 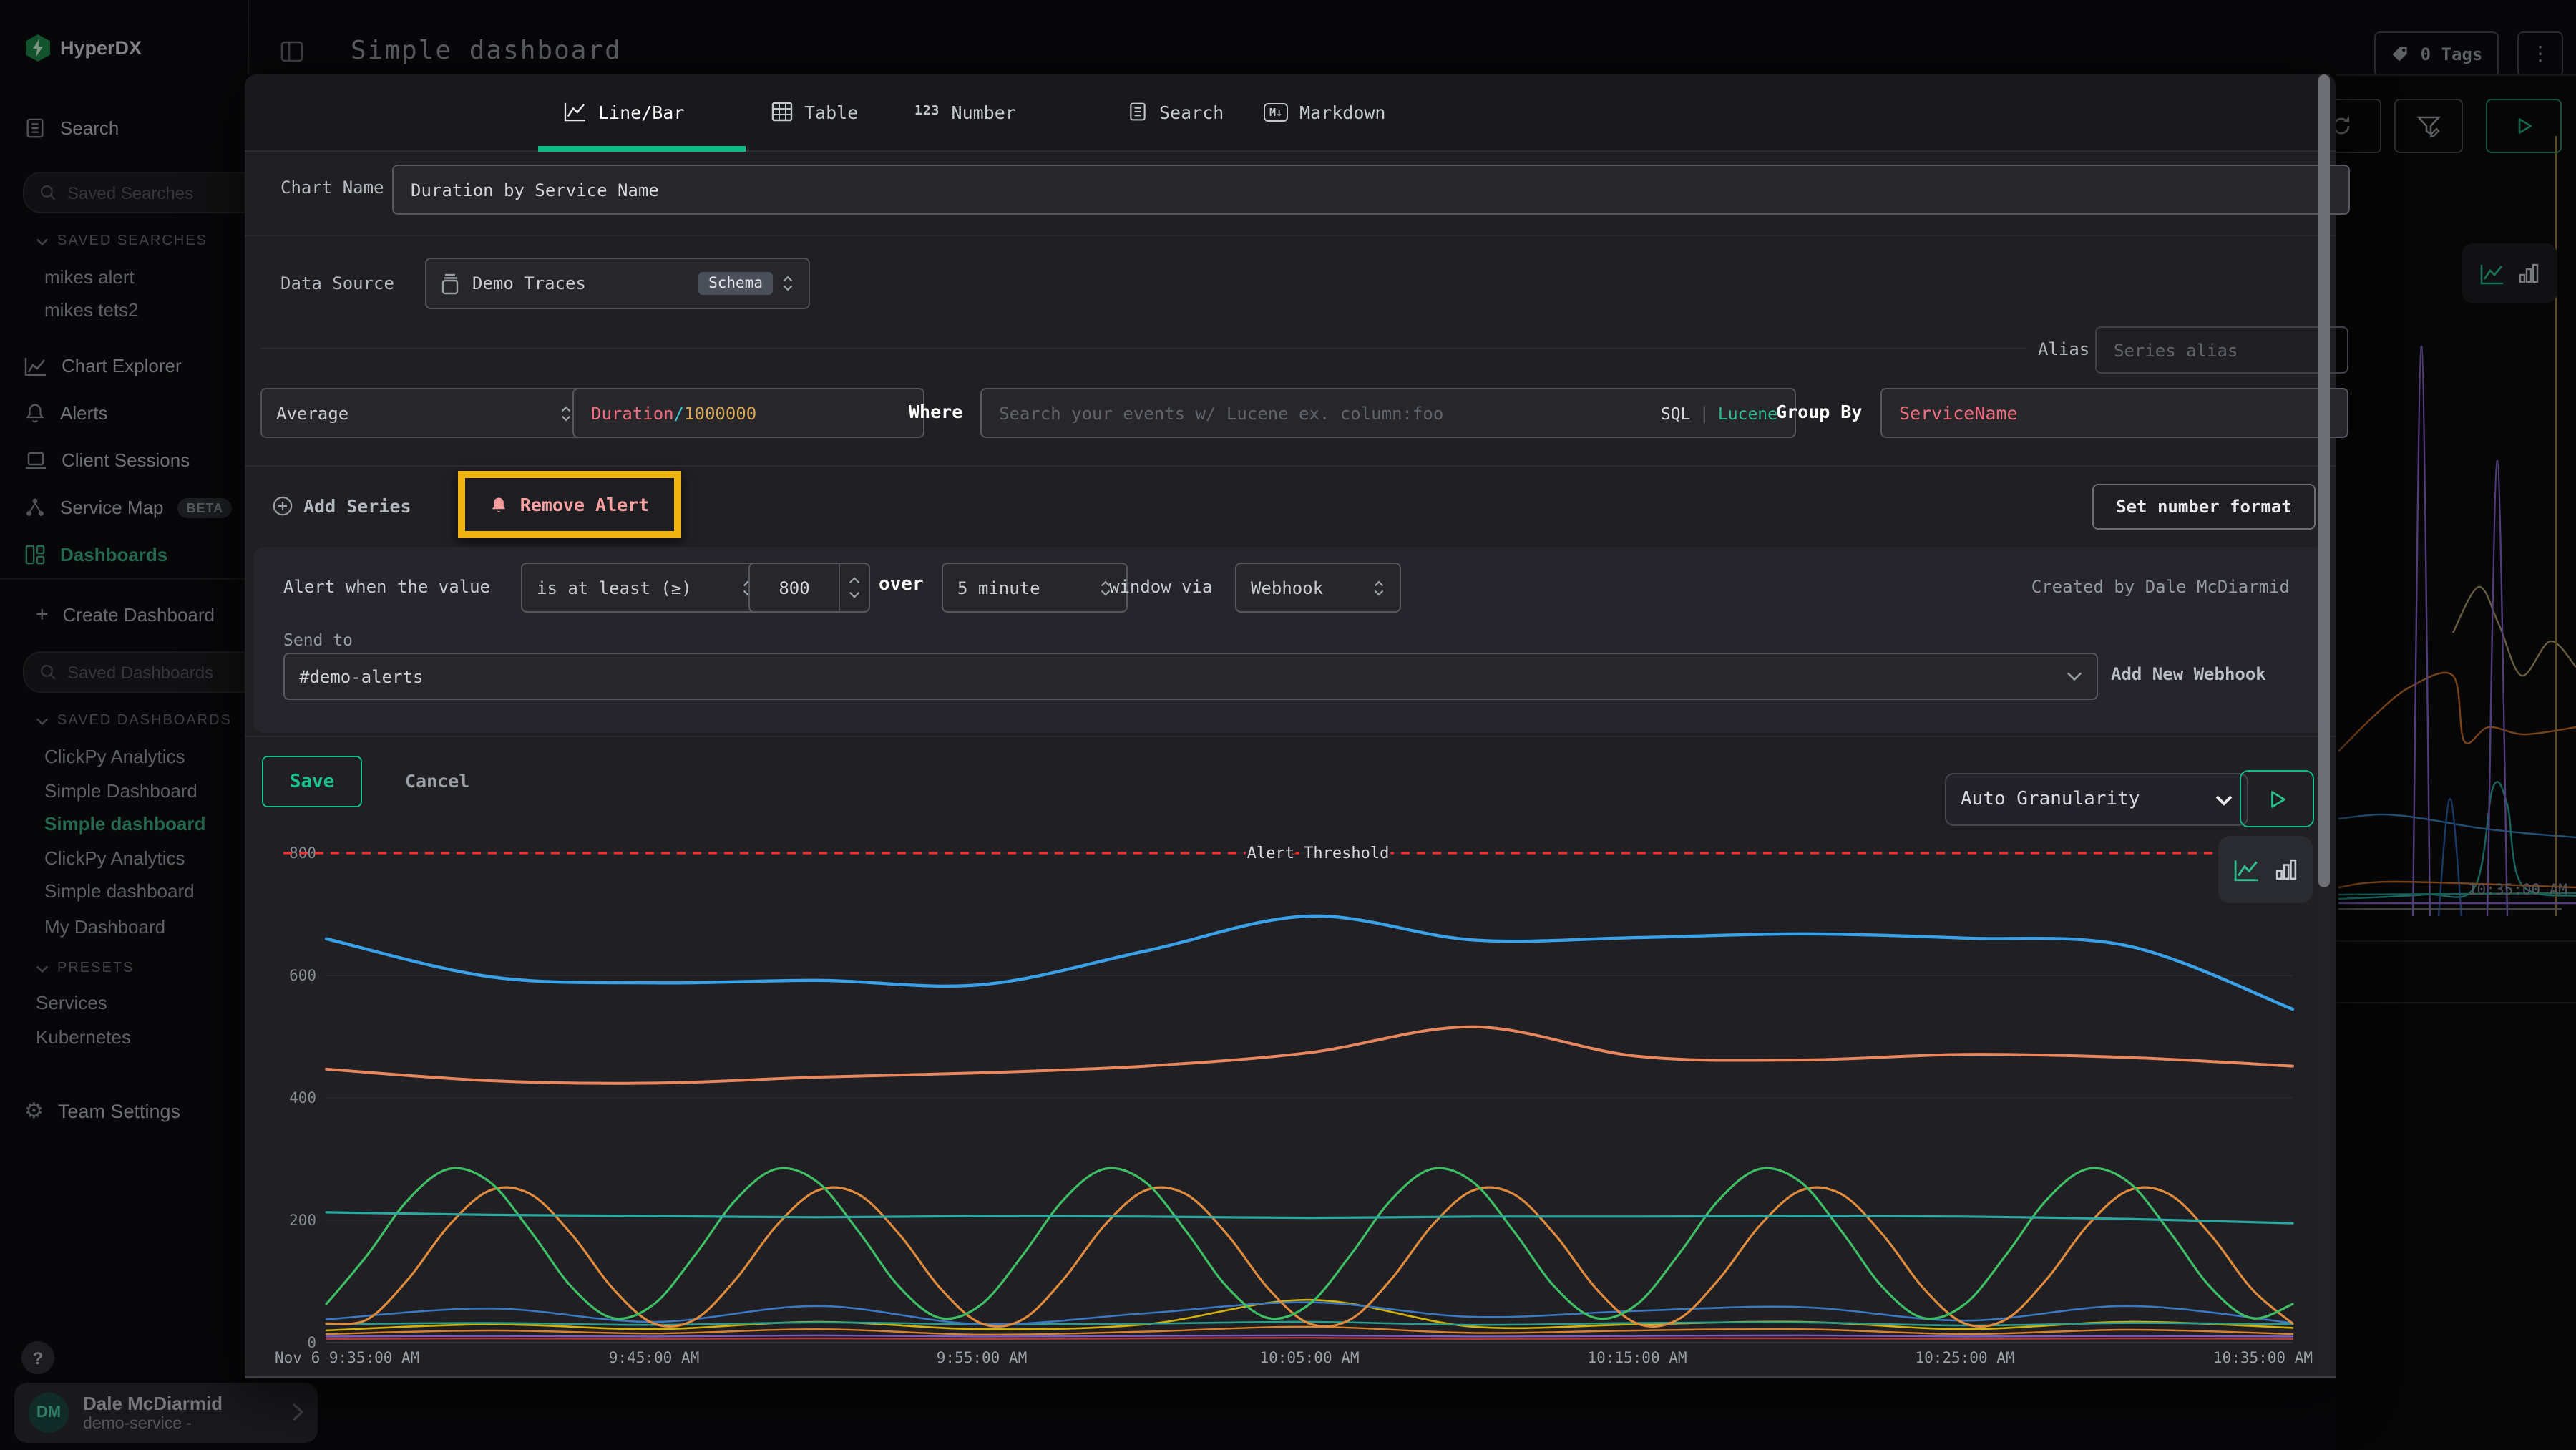 I want to click on sidebar-item-dashboards: Dashboards, so click(x=95, y=554).